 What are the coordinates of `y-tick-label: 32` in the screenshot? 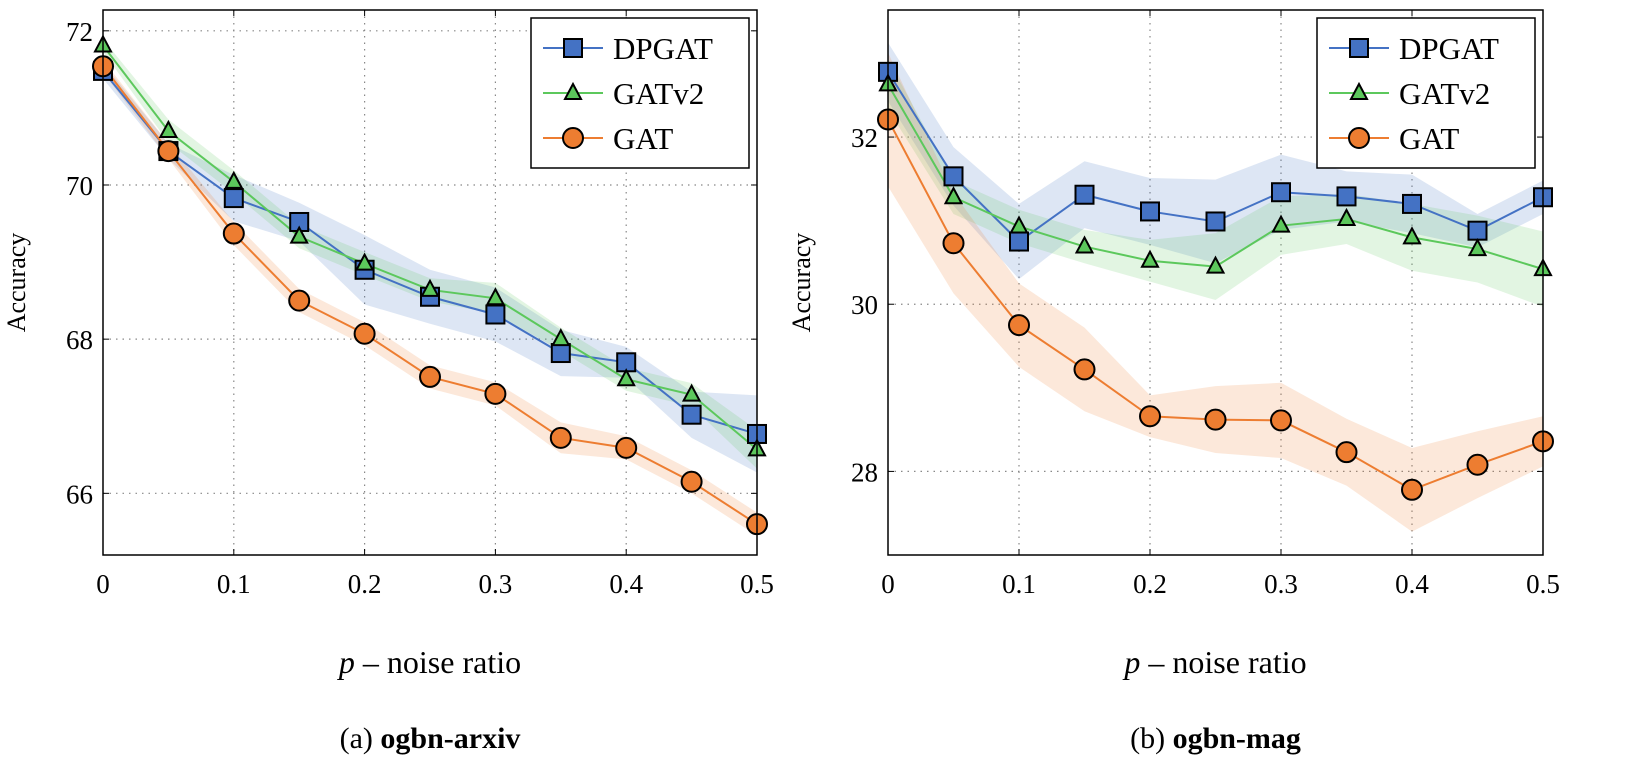 It's located at (864, 138).